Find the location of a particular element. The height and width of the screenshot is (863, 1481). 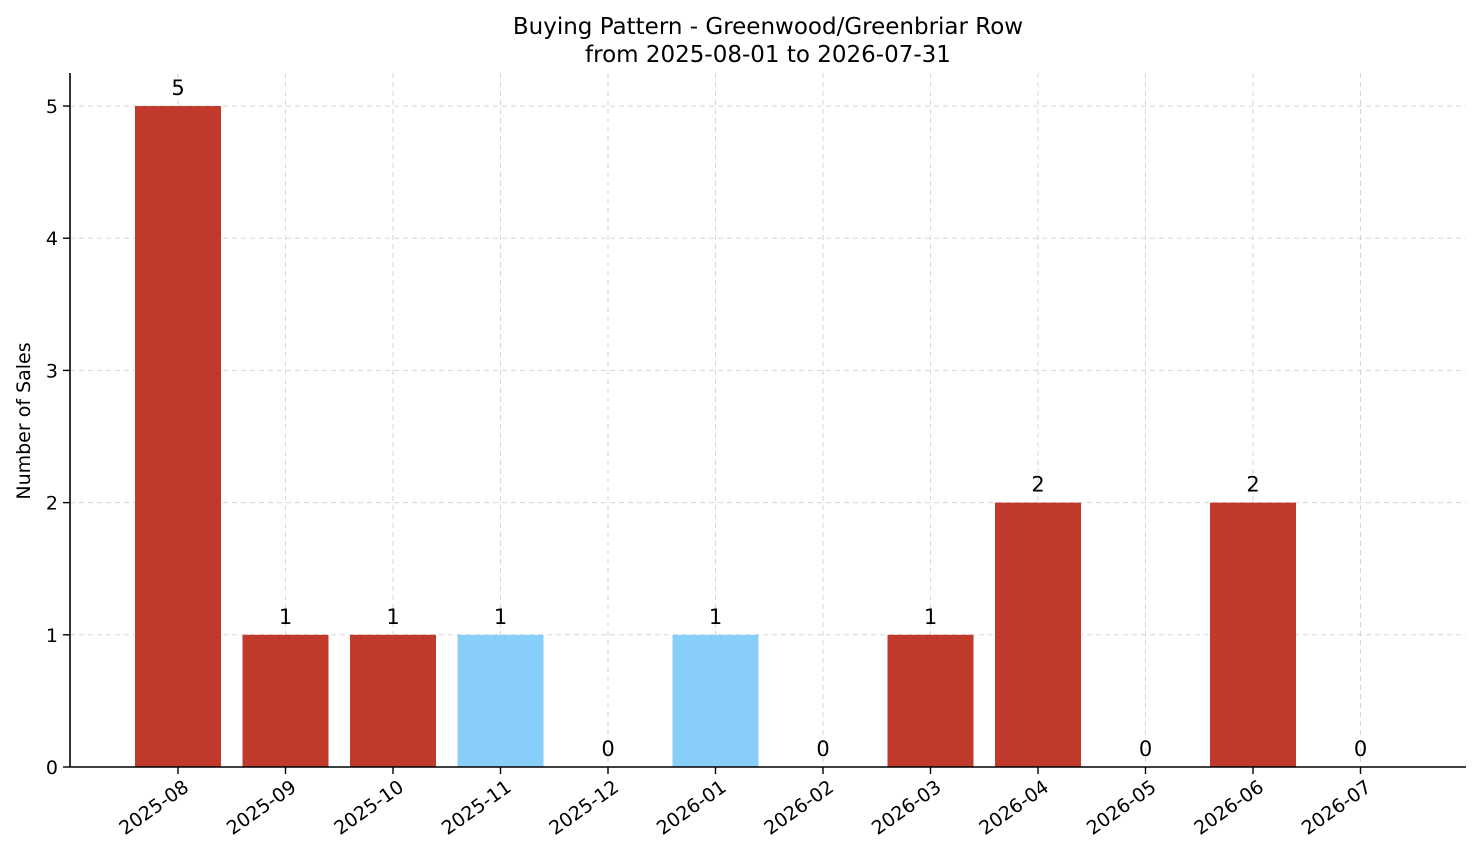

y-tick-label: 3 is located at coordinates (52, 371).